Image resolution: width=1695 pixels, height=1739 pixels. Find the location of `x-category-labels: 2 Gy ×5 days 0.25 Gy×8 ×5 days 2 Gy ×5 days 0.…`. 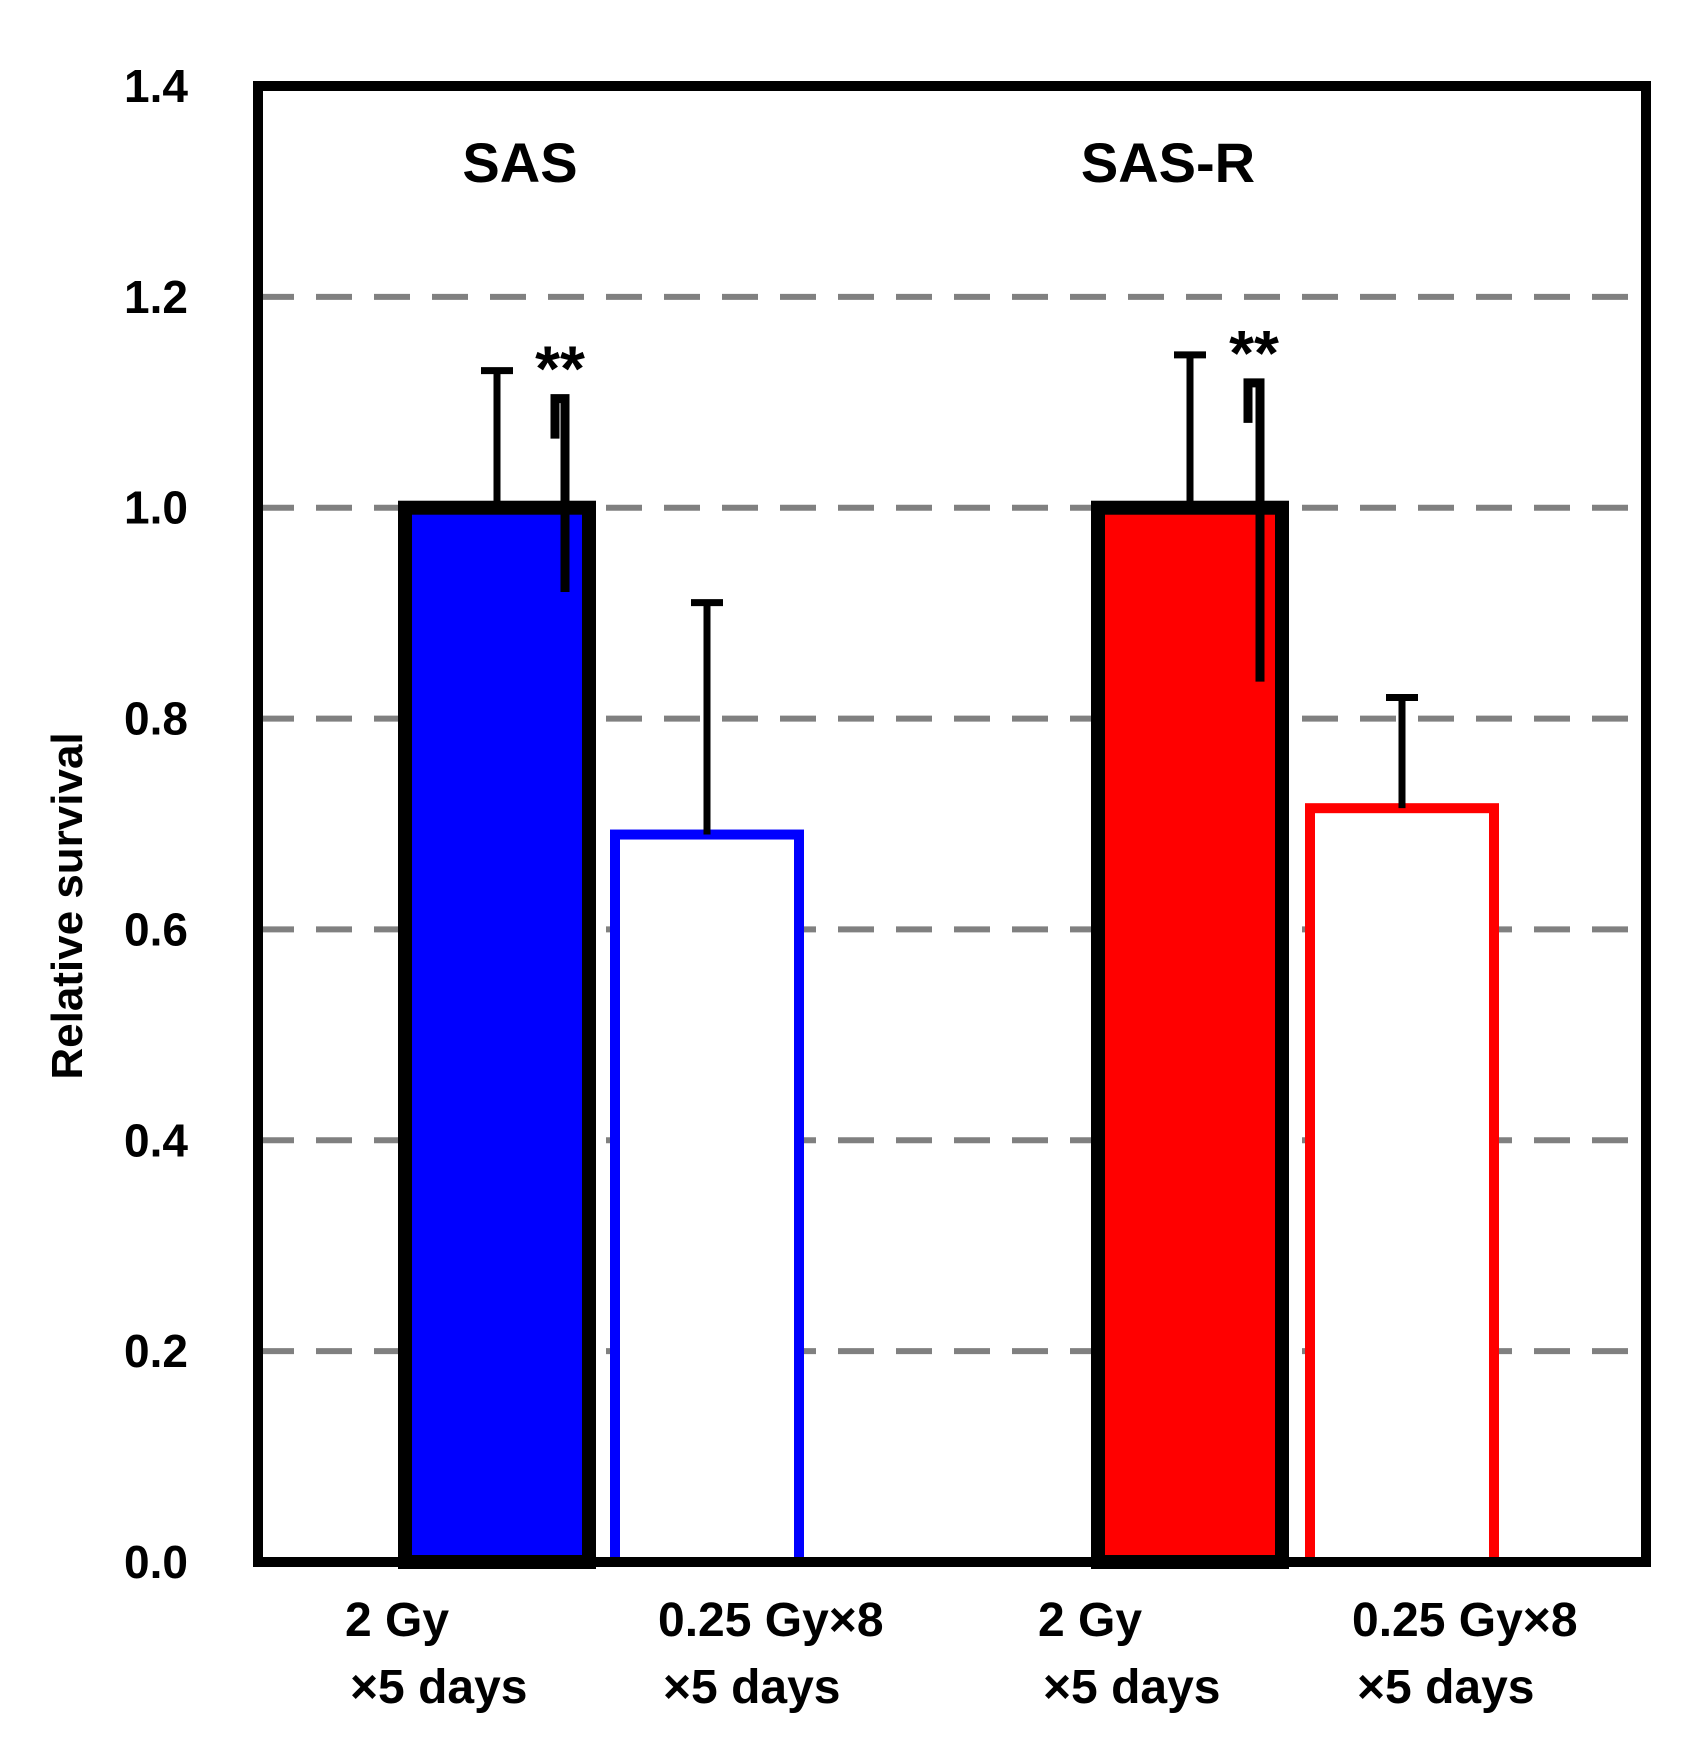

x-category-labels: 2 Gy ×5 days 0.25 Gy×8 ×5 days 2 Gy ×5 days 0.… is located at coordinates (961, 1654).